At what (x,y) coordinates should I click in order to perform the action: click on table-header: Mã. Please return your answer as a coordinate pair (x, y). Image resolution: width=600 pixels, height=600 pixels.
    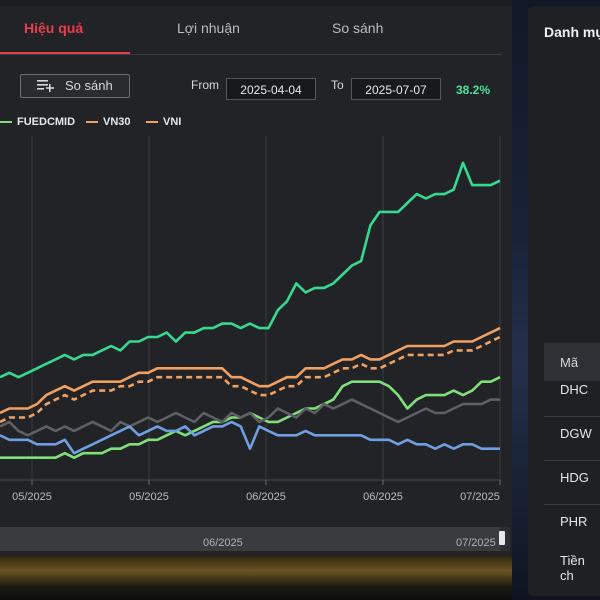
    Looking at the image, I should click on (572, 362).